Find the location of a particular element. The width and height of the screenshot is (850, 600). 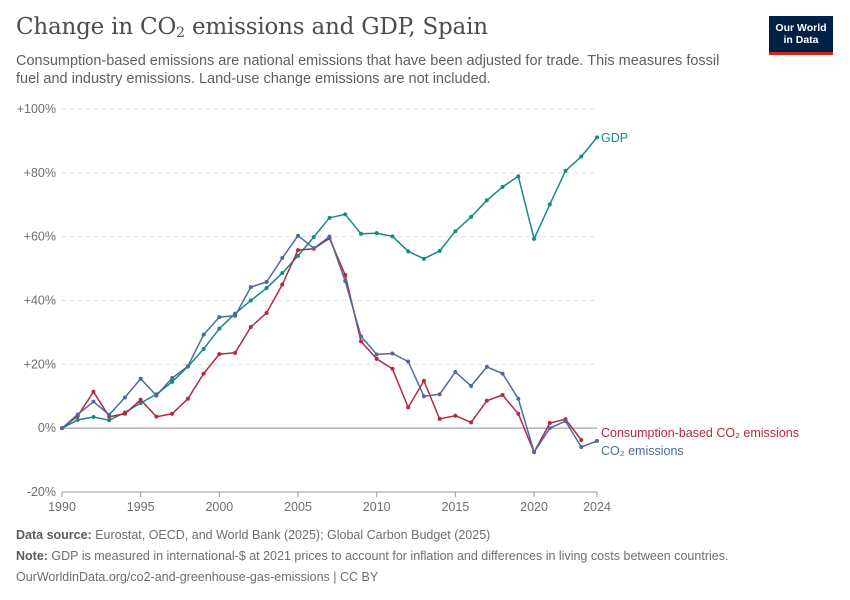

y-tick-label: +100% is located at coordinates (36, 109).